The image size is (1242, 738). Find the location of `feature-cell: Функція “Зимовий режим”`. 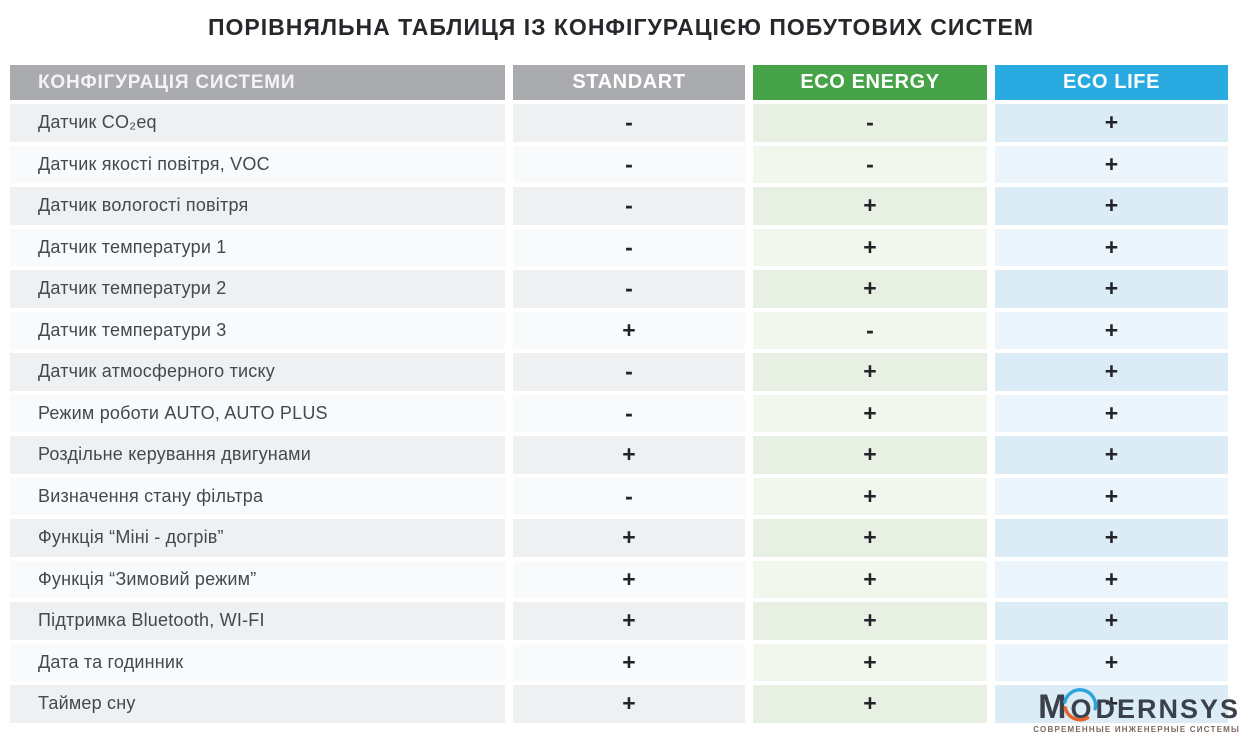

feature-cell: Функція “Зимовий режим” is located at coordinates (257, 579).